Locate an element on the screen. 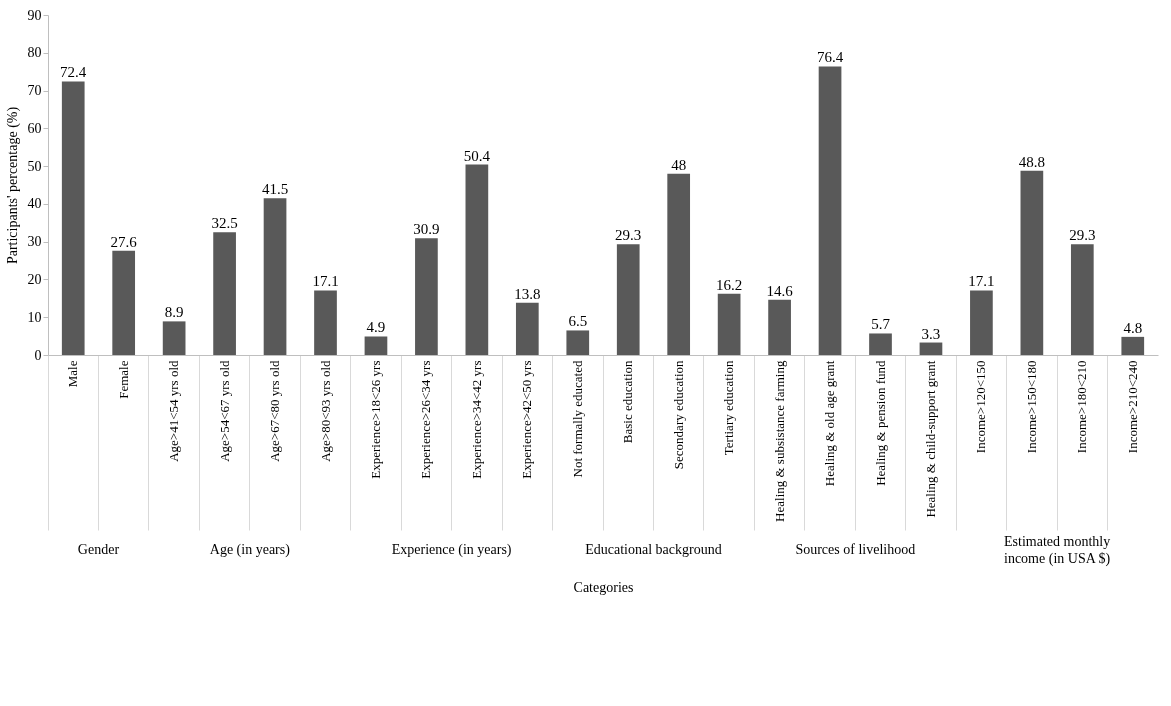 The height and width of the screenshot is (706, 1171). data-label: 48 is located at coordinates (679, 164).